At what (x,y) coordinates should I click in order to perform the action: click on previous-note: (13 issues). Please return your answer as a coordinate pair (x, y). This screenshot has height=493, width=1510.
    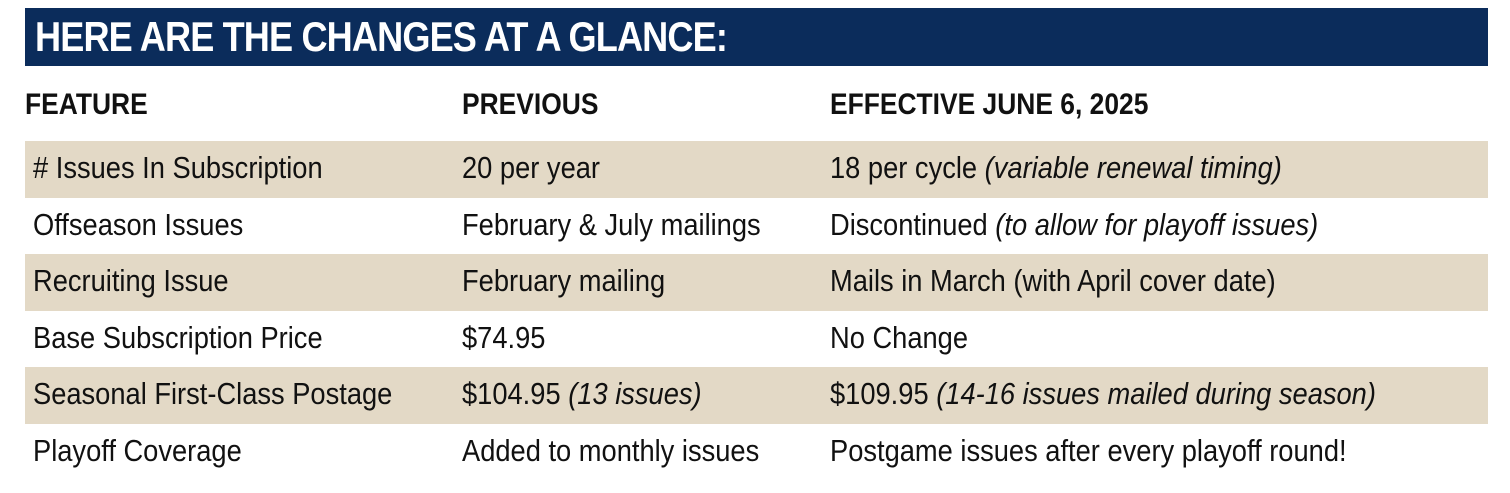
    Looking at the image, I should click on (635, 393).